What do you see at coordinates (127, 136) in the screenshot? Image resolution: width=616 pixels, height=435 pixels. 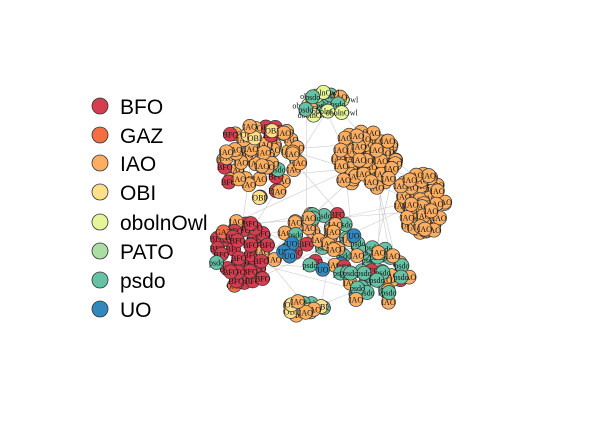 I see `legend-item-gaz: GAZ` at bounding box center [127, 136].